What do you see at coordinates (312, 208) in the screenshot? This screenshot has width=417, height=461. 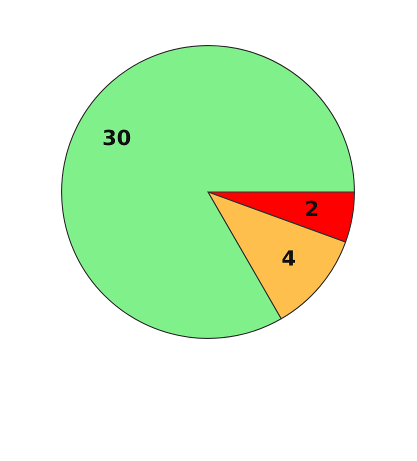 I see `data-label: 2` at bounding box center [312, 208].